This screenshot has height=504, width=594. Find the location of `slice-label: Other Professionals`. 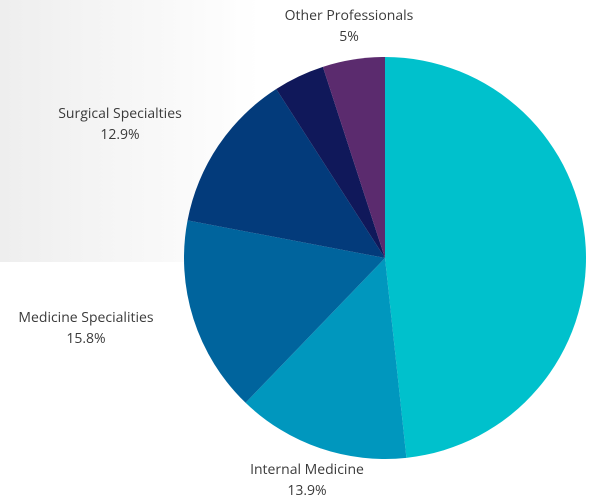

slice-label: Other Professionals is located at coordinates (349, 15).